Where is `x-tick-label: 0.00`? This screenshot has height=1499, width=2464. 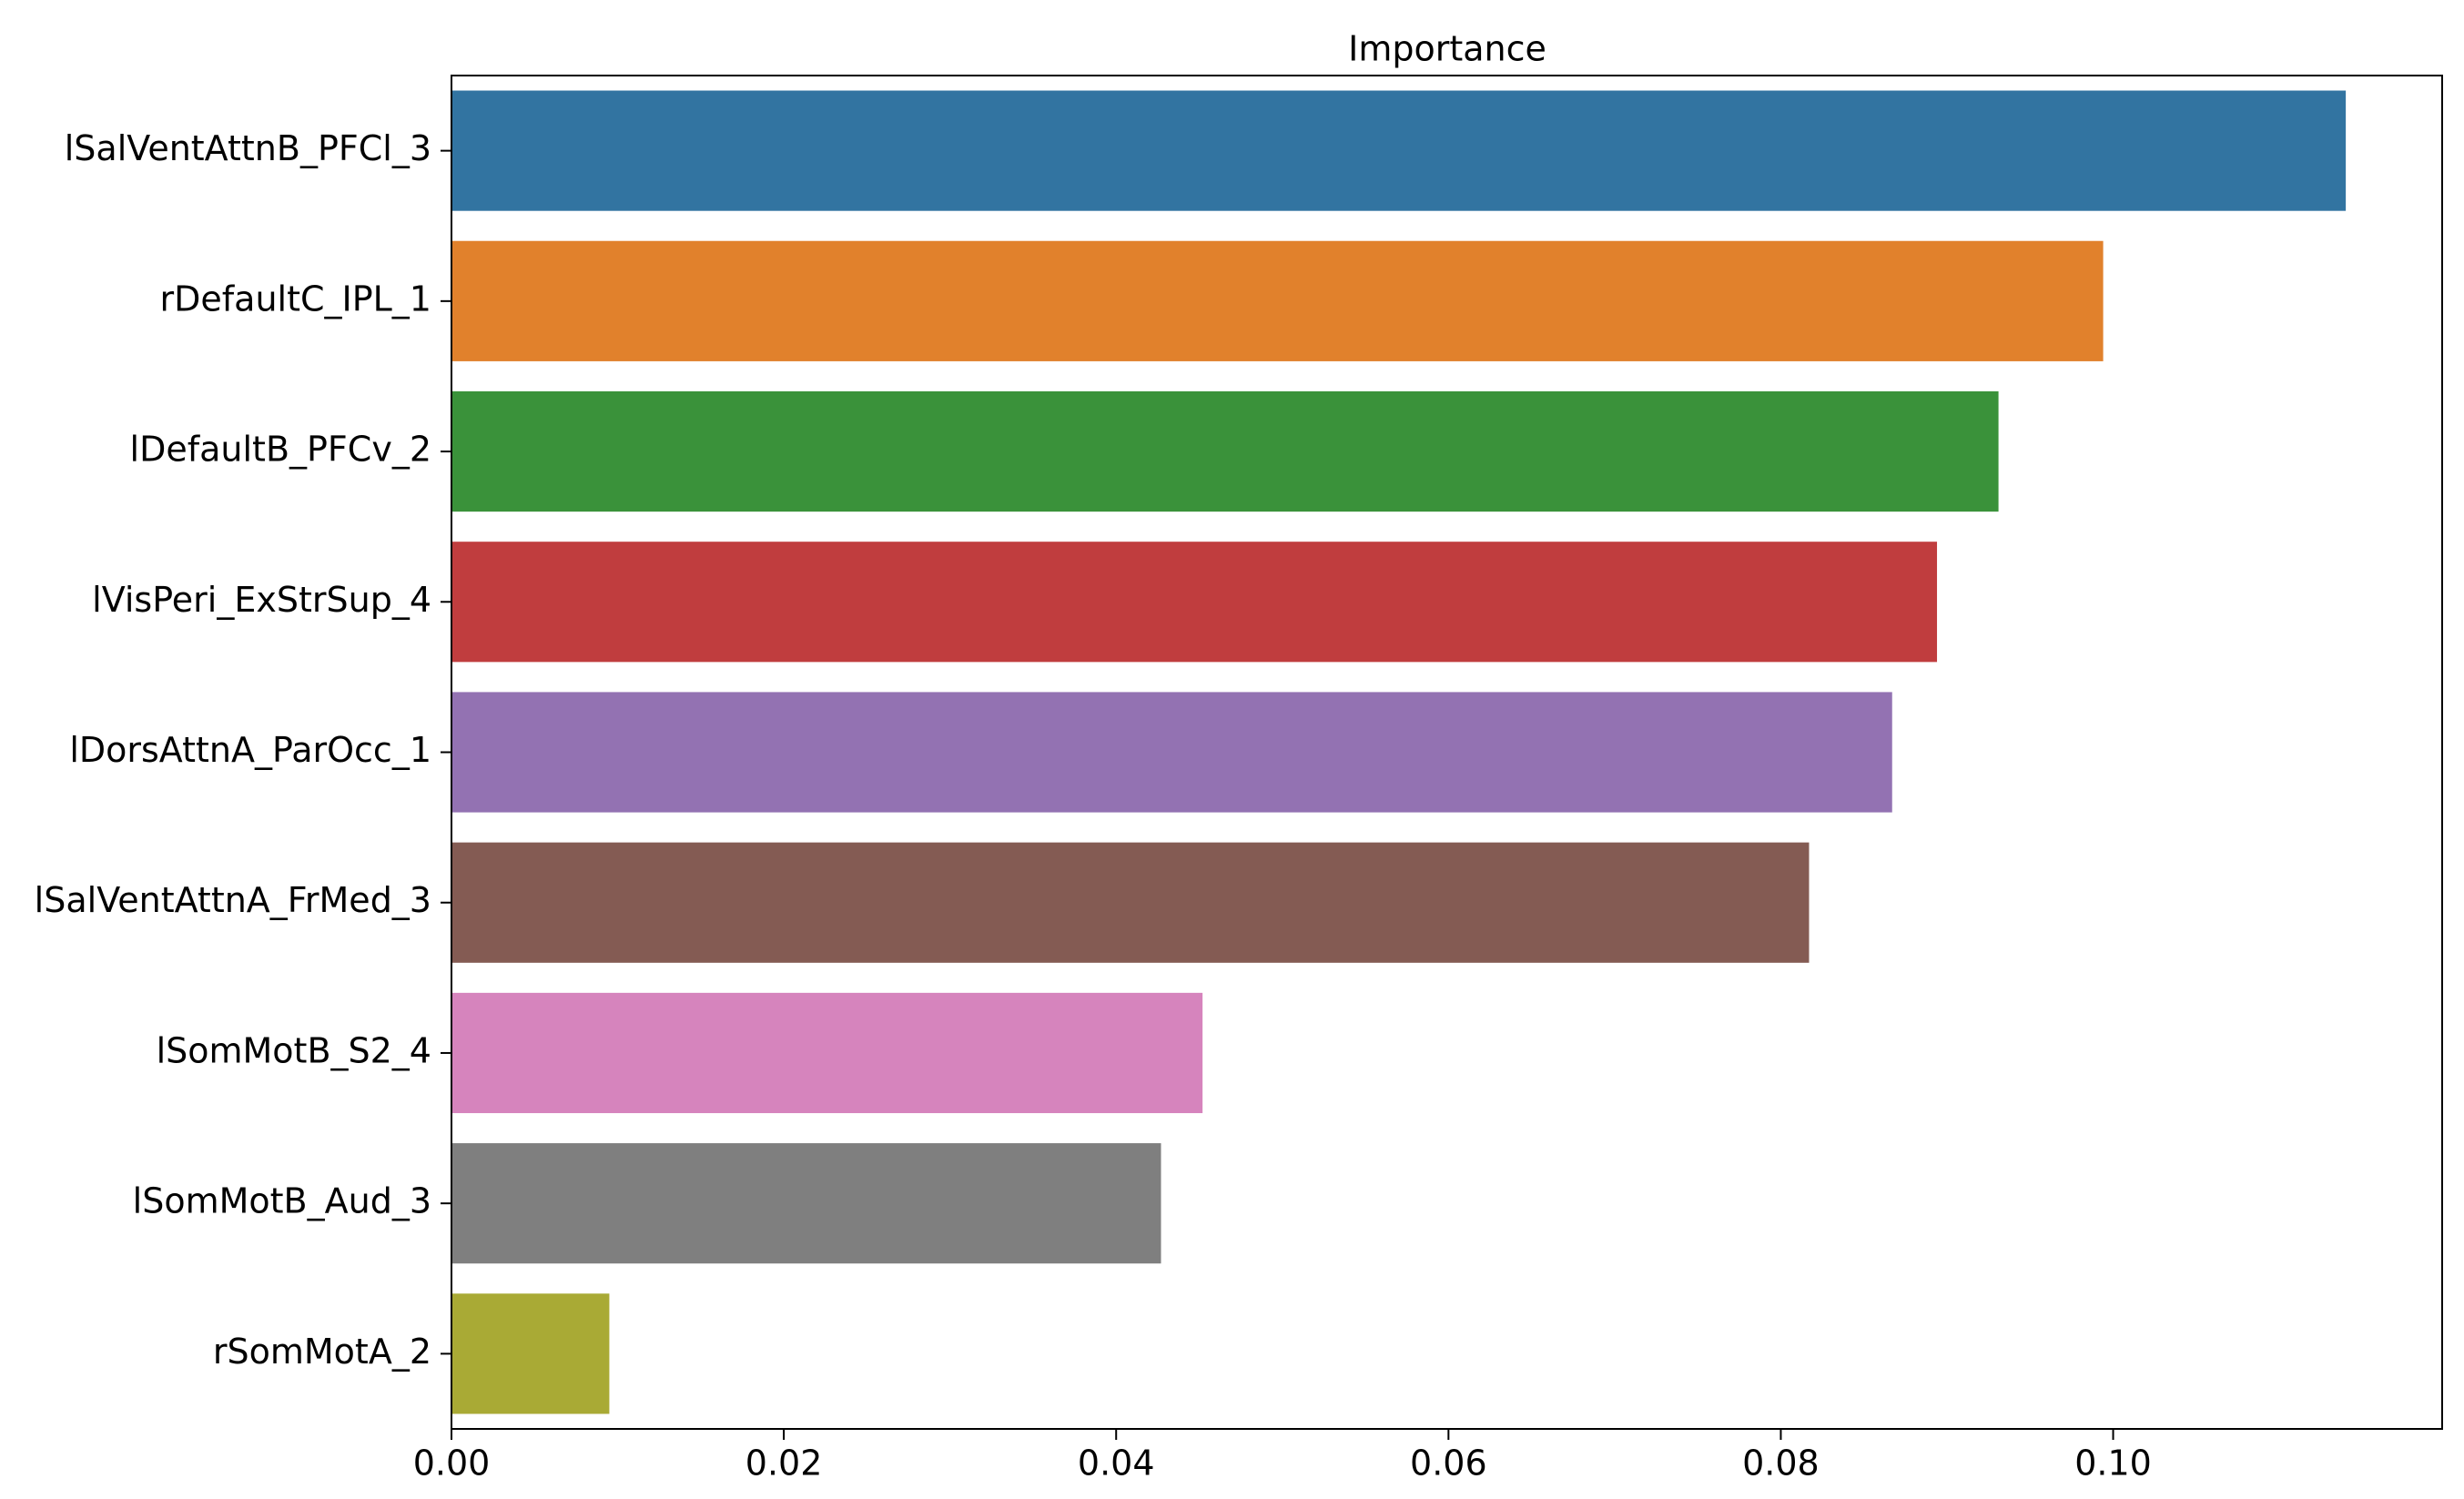 x-tick-label: 0.00 is located at coordinates (452, 1463).